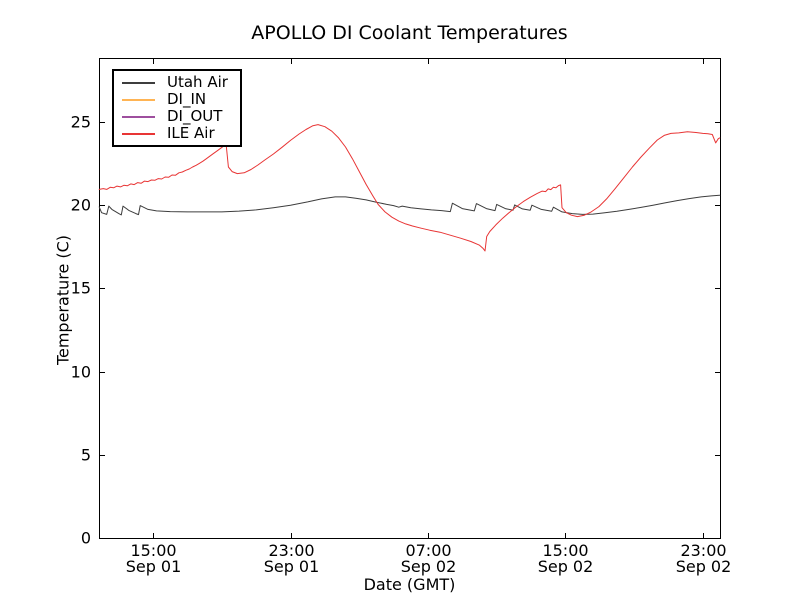 The image size is (800, 600). Describe the element at coordinates (154, 558) in the screenshot. I see `x-tick-label: 15:00 Sep 01` at that location.